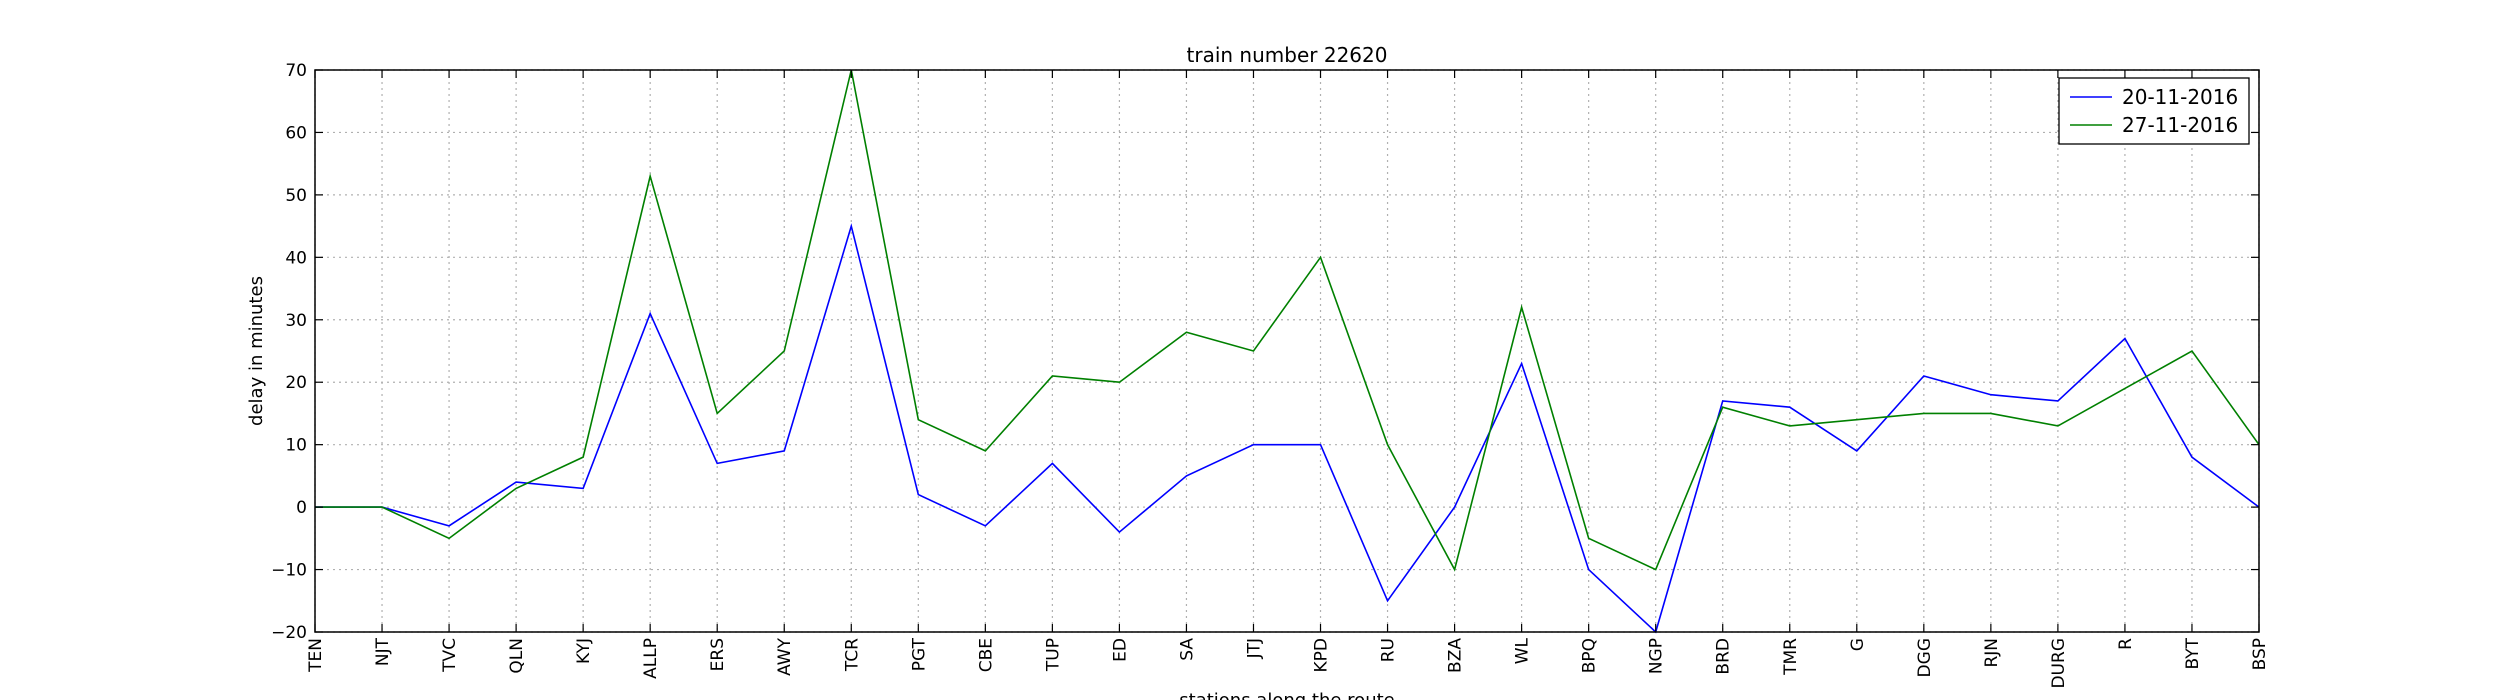 This screenshot has width=2500, height=700. Describe the element at coordinates (383, 651) in the screenshot. I see `x-tick-label-njt: NJT` at that location.